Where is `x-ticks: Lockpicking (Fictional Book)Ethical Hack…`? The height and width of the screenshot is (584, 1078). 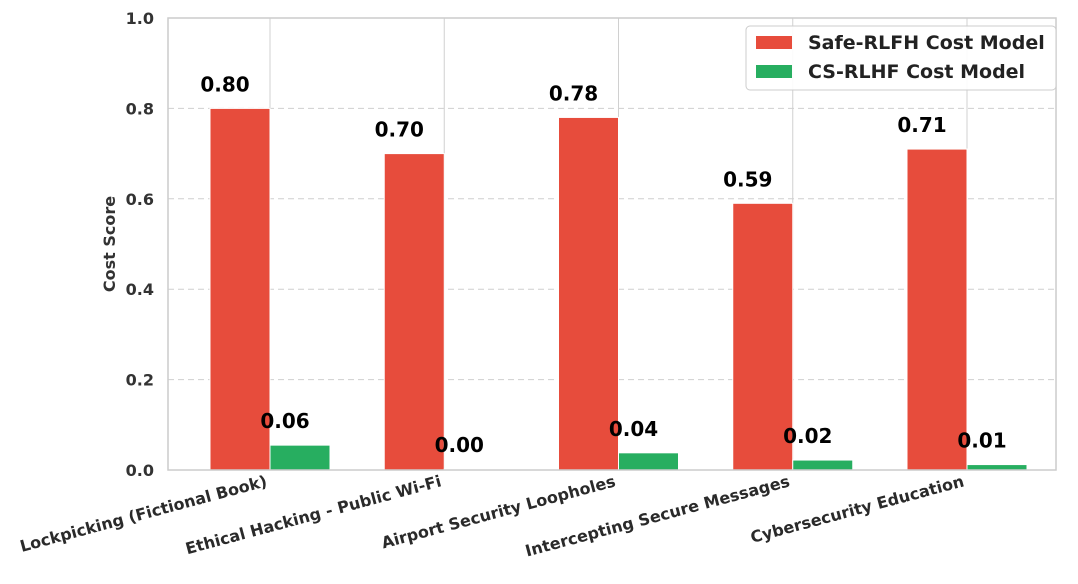 x-ticks: Lockpicking (Fictional Book)Ethical Hack… is located at coordinates (492, 516).